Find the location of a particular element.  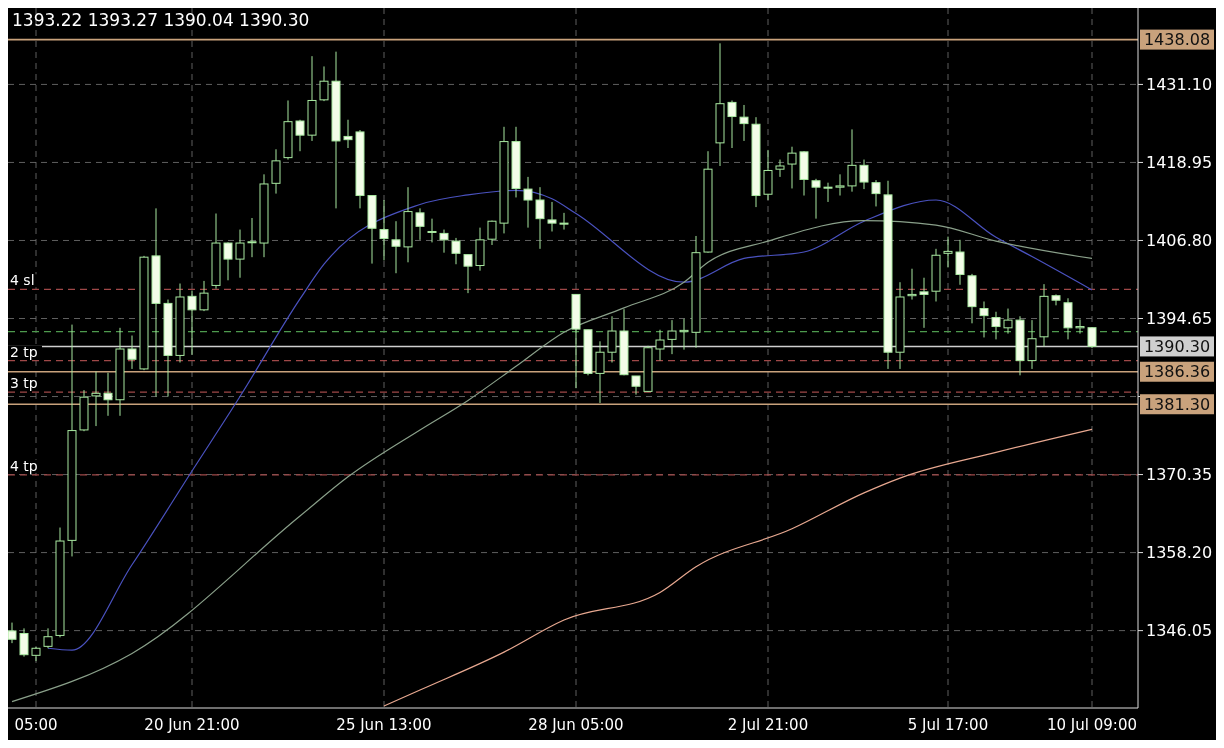

x-tick-label: 25 Jun 13:00 is located at coordinates (384, 725).